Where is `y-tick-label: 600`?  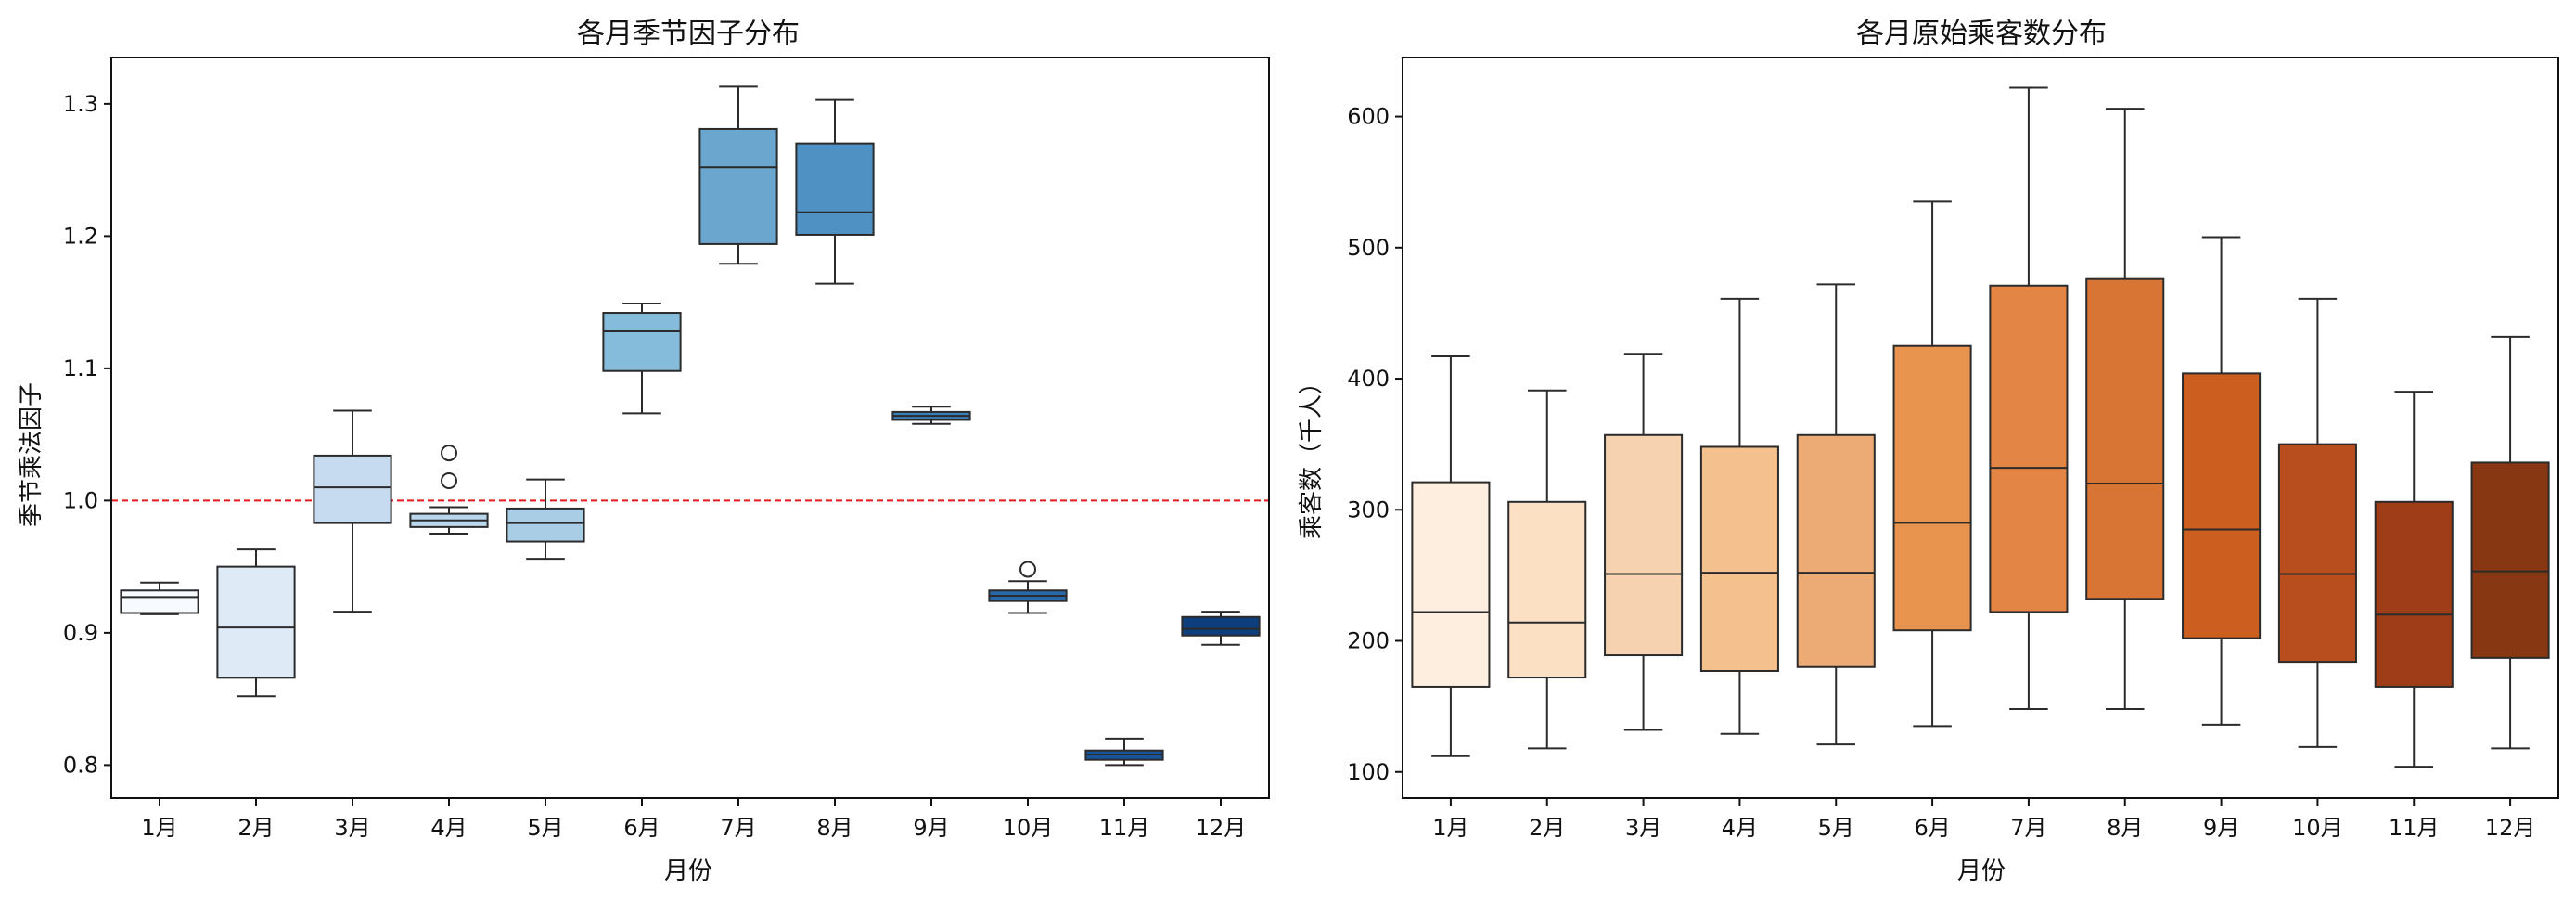 y-tick-label: 600 is located at coordinates (1368, 117).